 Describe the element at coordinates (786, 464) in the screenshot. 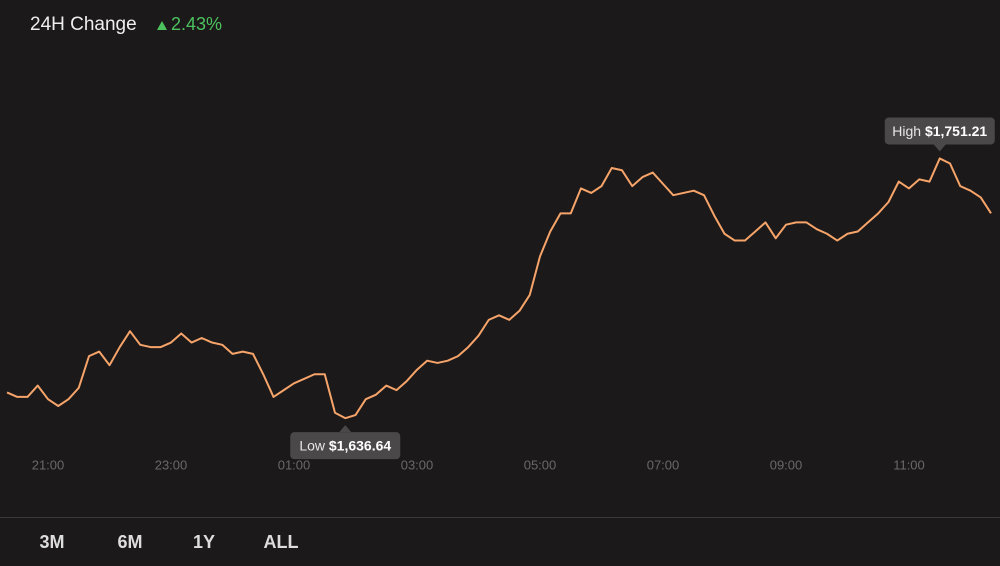

I see `x-tick-label: 09:00` at that location.